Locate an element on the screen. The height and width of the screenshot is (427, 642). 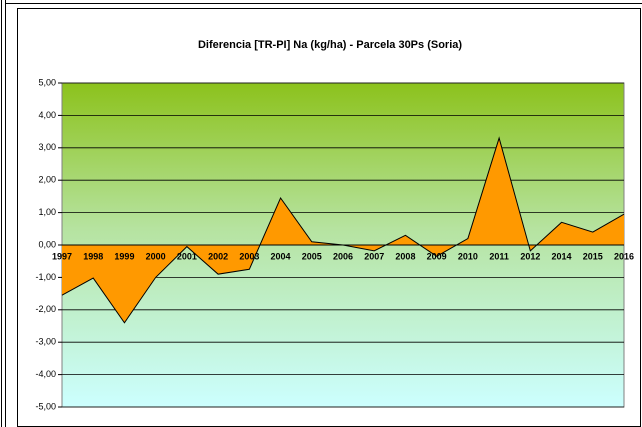
x-tick-label: 2000 is located at coordinates (156, 256).